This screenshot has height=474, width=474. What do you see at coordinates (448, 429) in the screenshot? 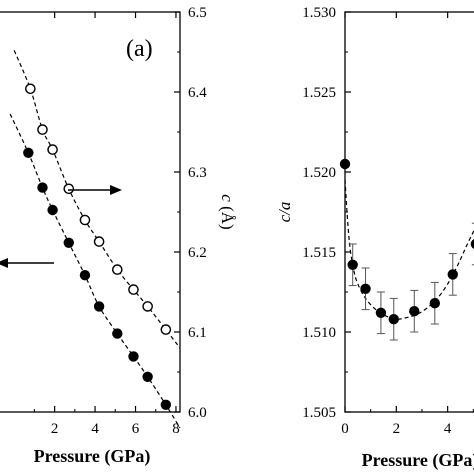
I see `panel-b-x-tick-label: 4` at bounding box center [448, 429].